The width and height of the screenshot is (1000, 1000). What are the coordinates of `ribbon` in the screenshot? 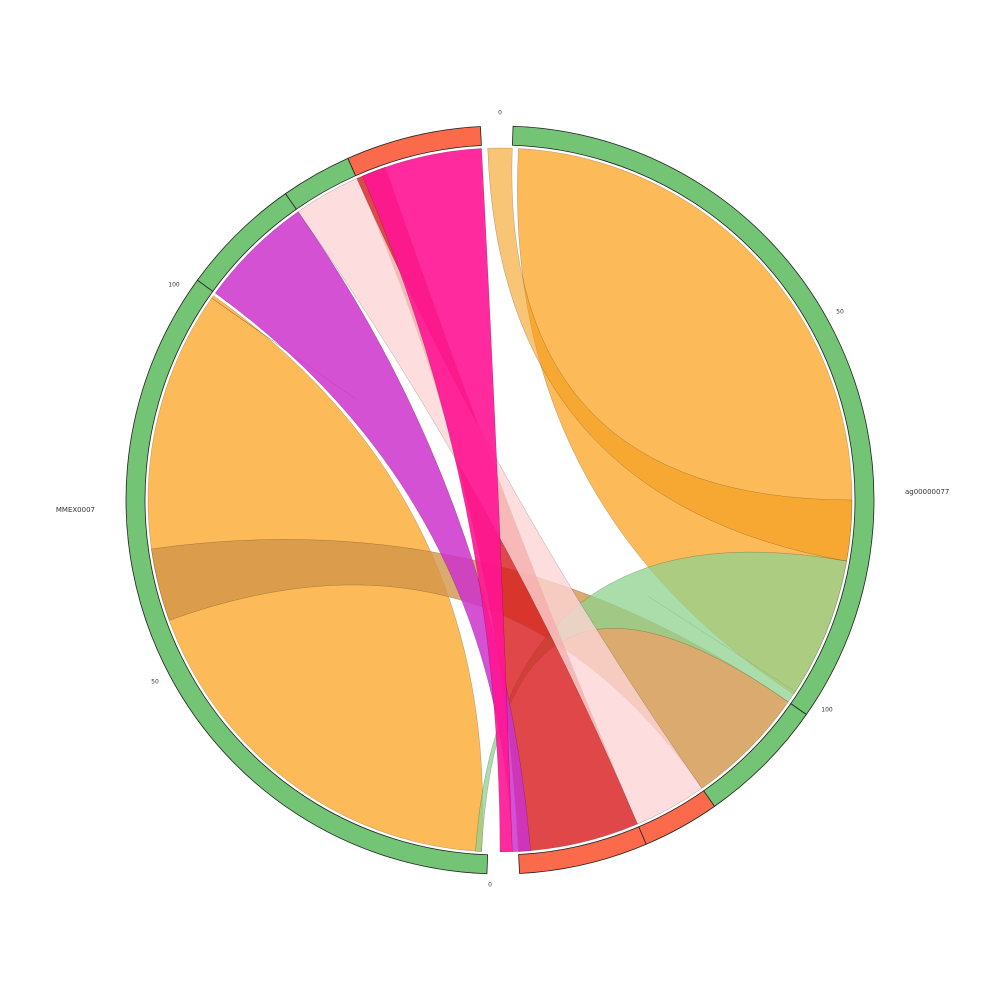 It's located at (437, 500).